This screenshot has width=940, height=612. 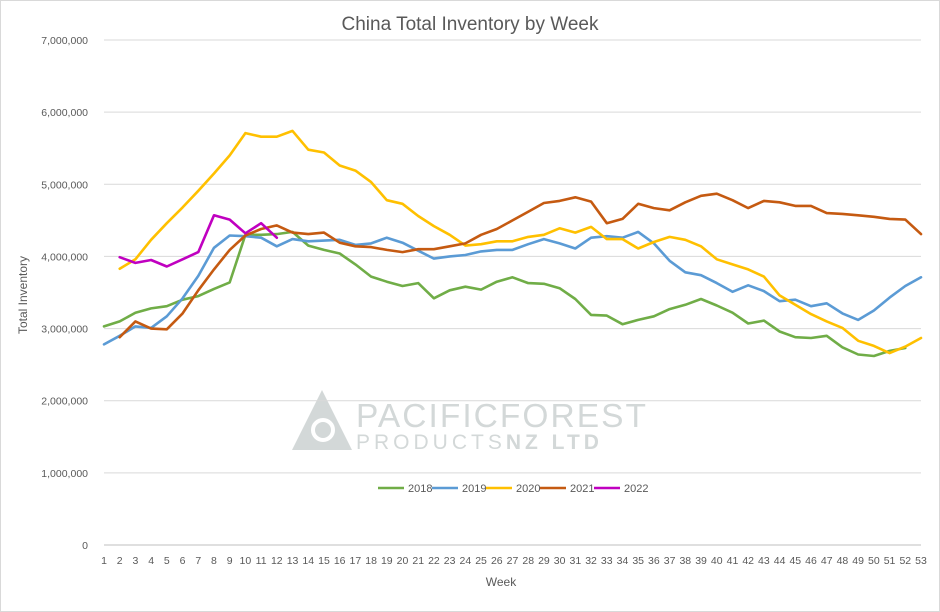 I want to click on x-tick-label: 36, so click(x=654, y=561).